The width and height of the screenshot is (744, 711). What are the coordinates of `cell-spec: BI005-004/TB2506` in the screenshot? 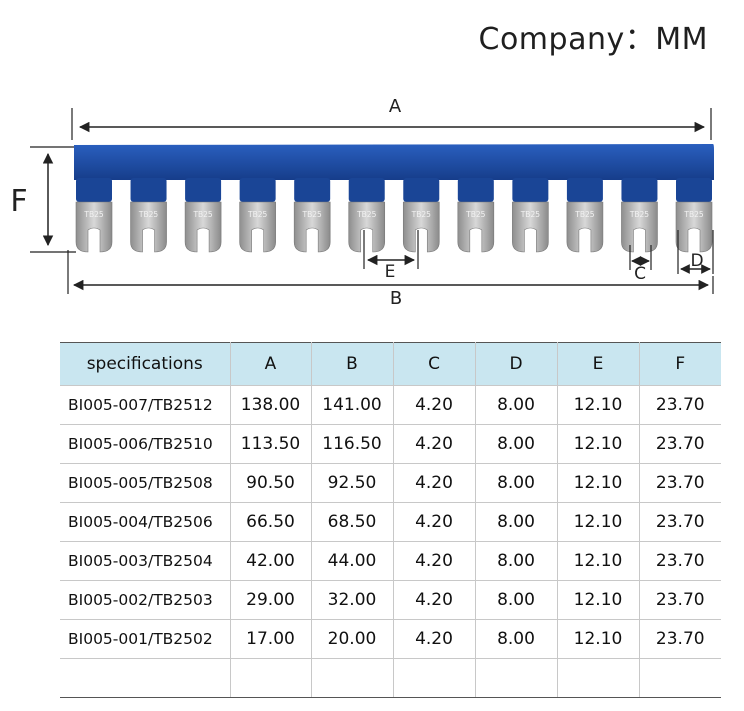 It's located at (145, 522).